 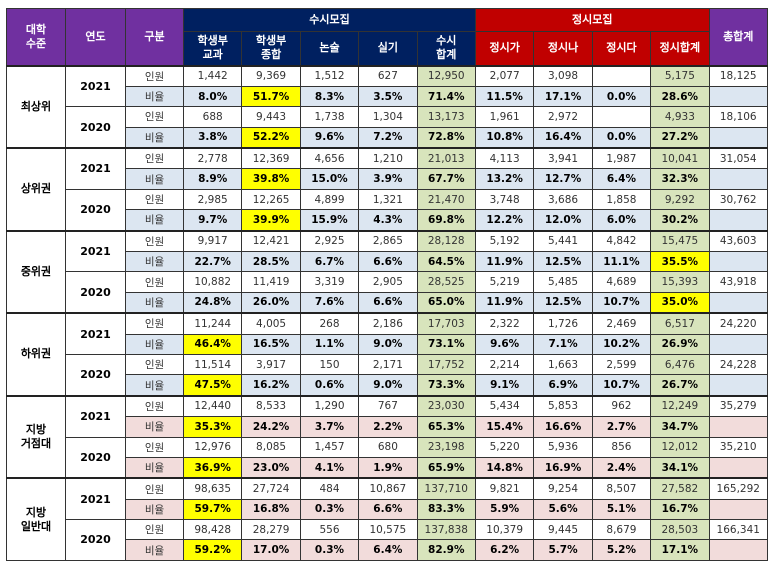 I want to click on total-cell: 35,210, so click(x=738, y=447).